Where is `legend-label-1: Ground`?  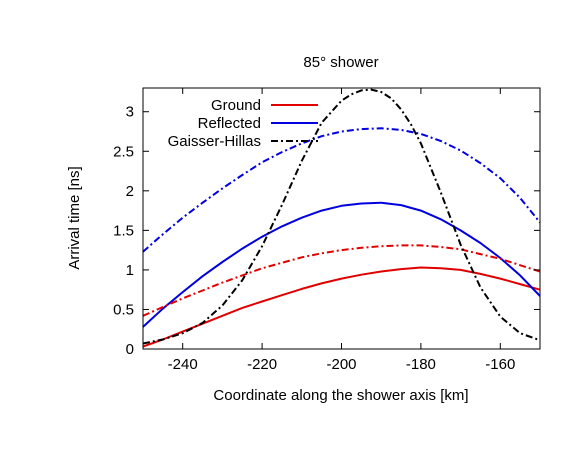 legend-label-1: Ground is located at coordinates (236, 105).